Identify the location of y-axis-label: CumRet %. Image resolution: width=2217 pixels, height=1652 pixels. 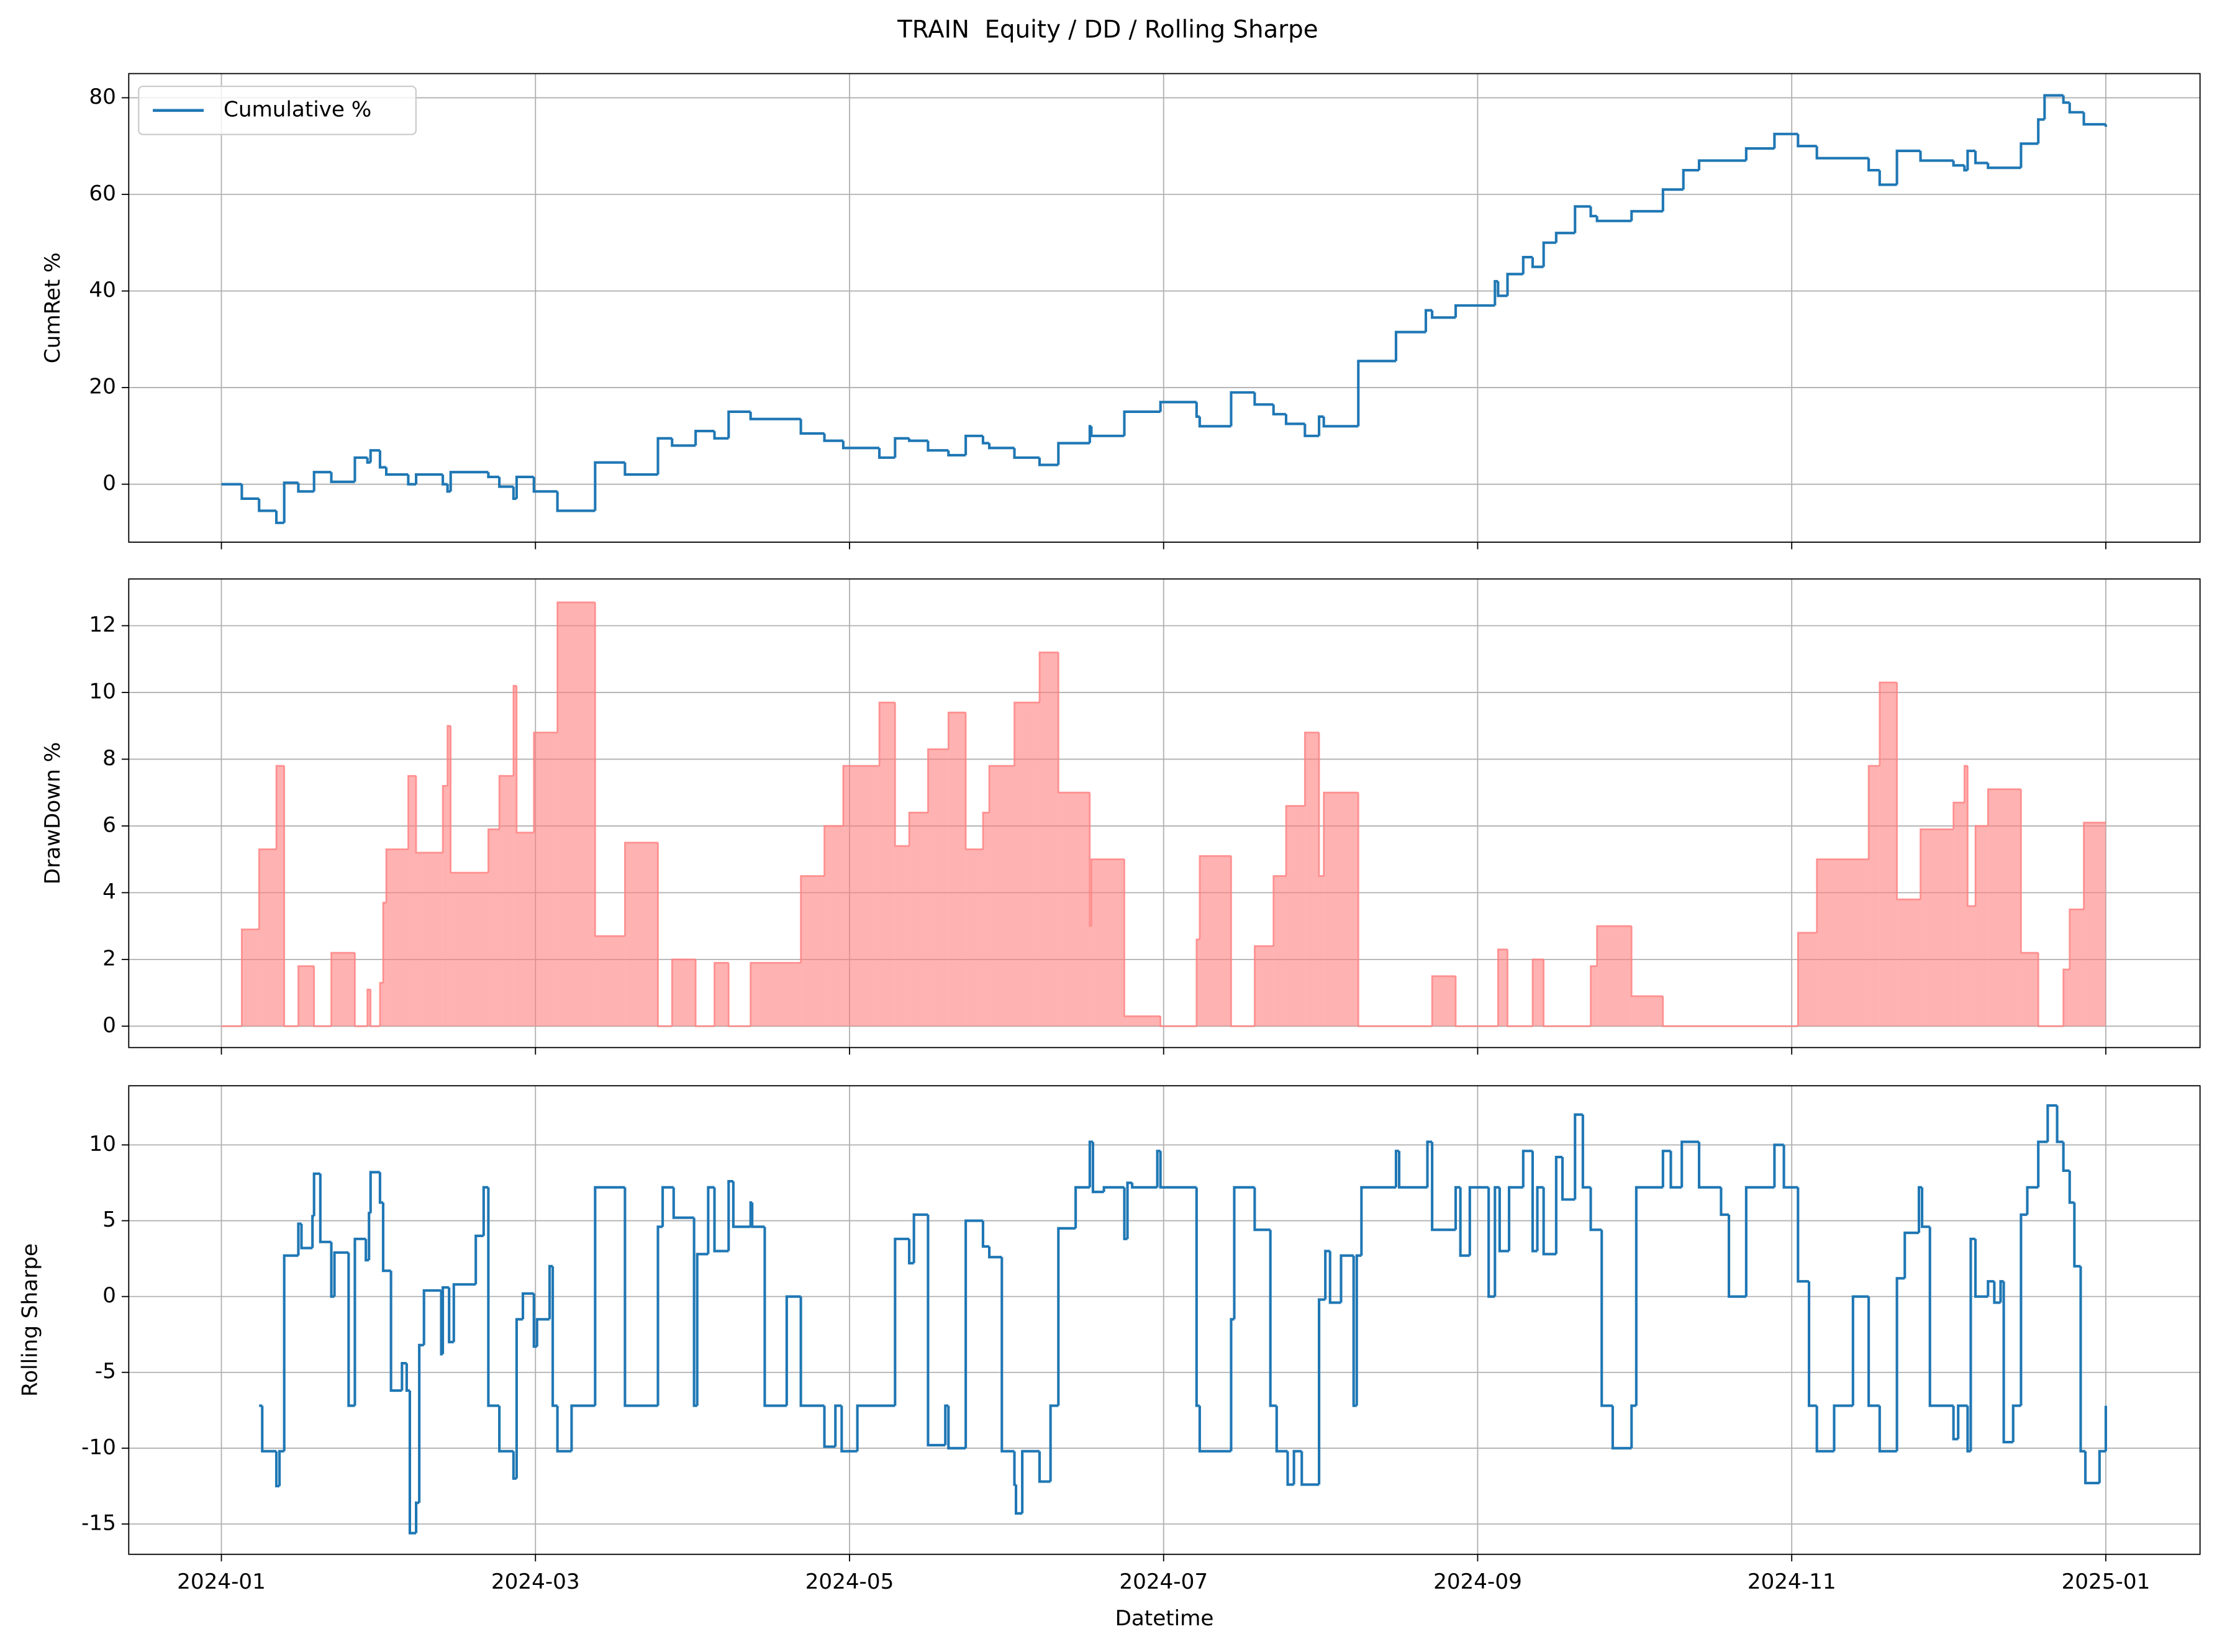
(52, 307).